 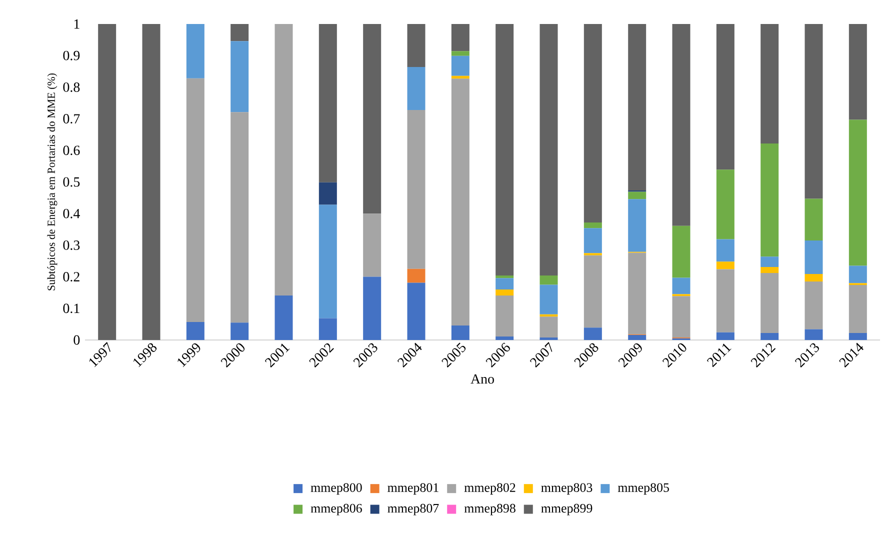 What do you see at coordinates (71, 119) in the screenshot?
I see `y-tick-label: 0.7` at bounding box center [71, 119].